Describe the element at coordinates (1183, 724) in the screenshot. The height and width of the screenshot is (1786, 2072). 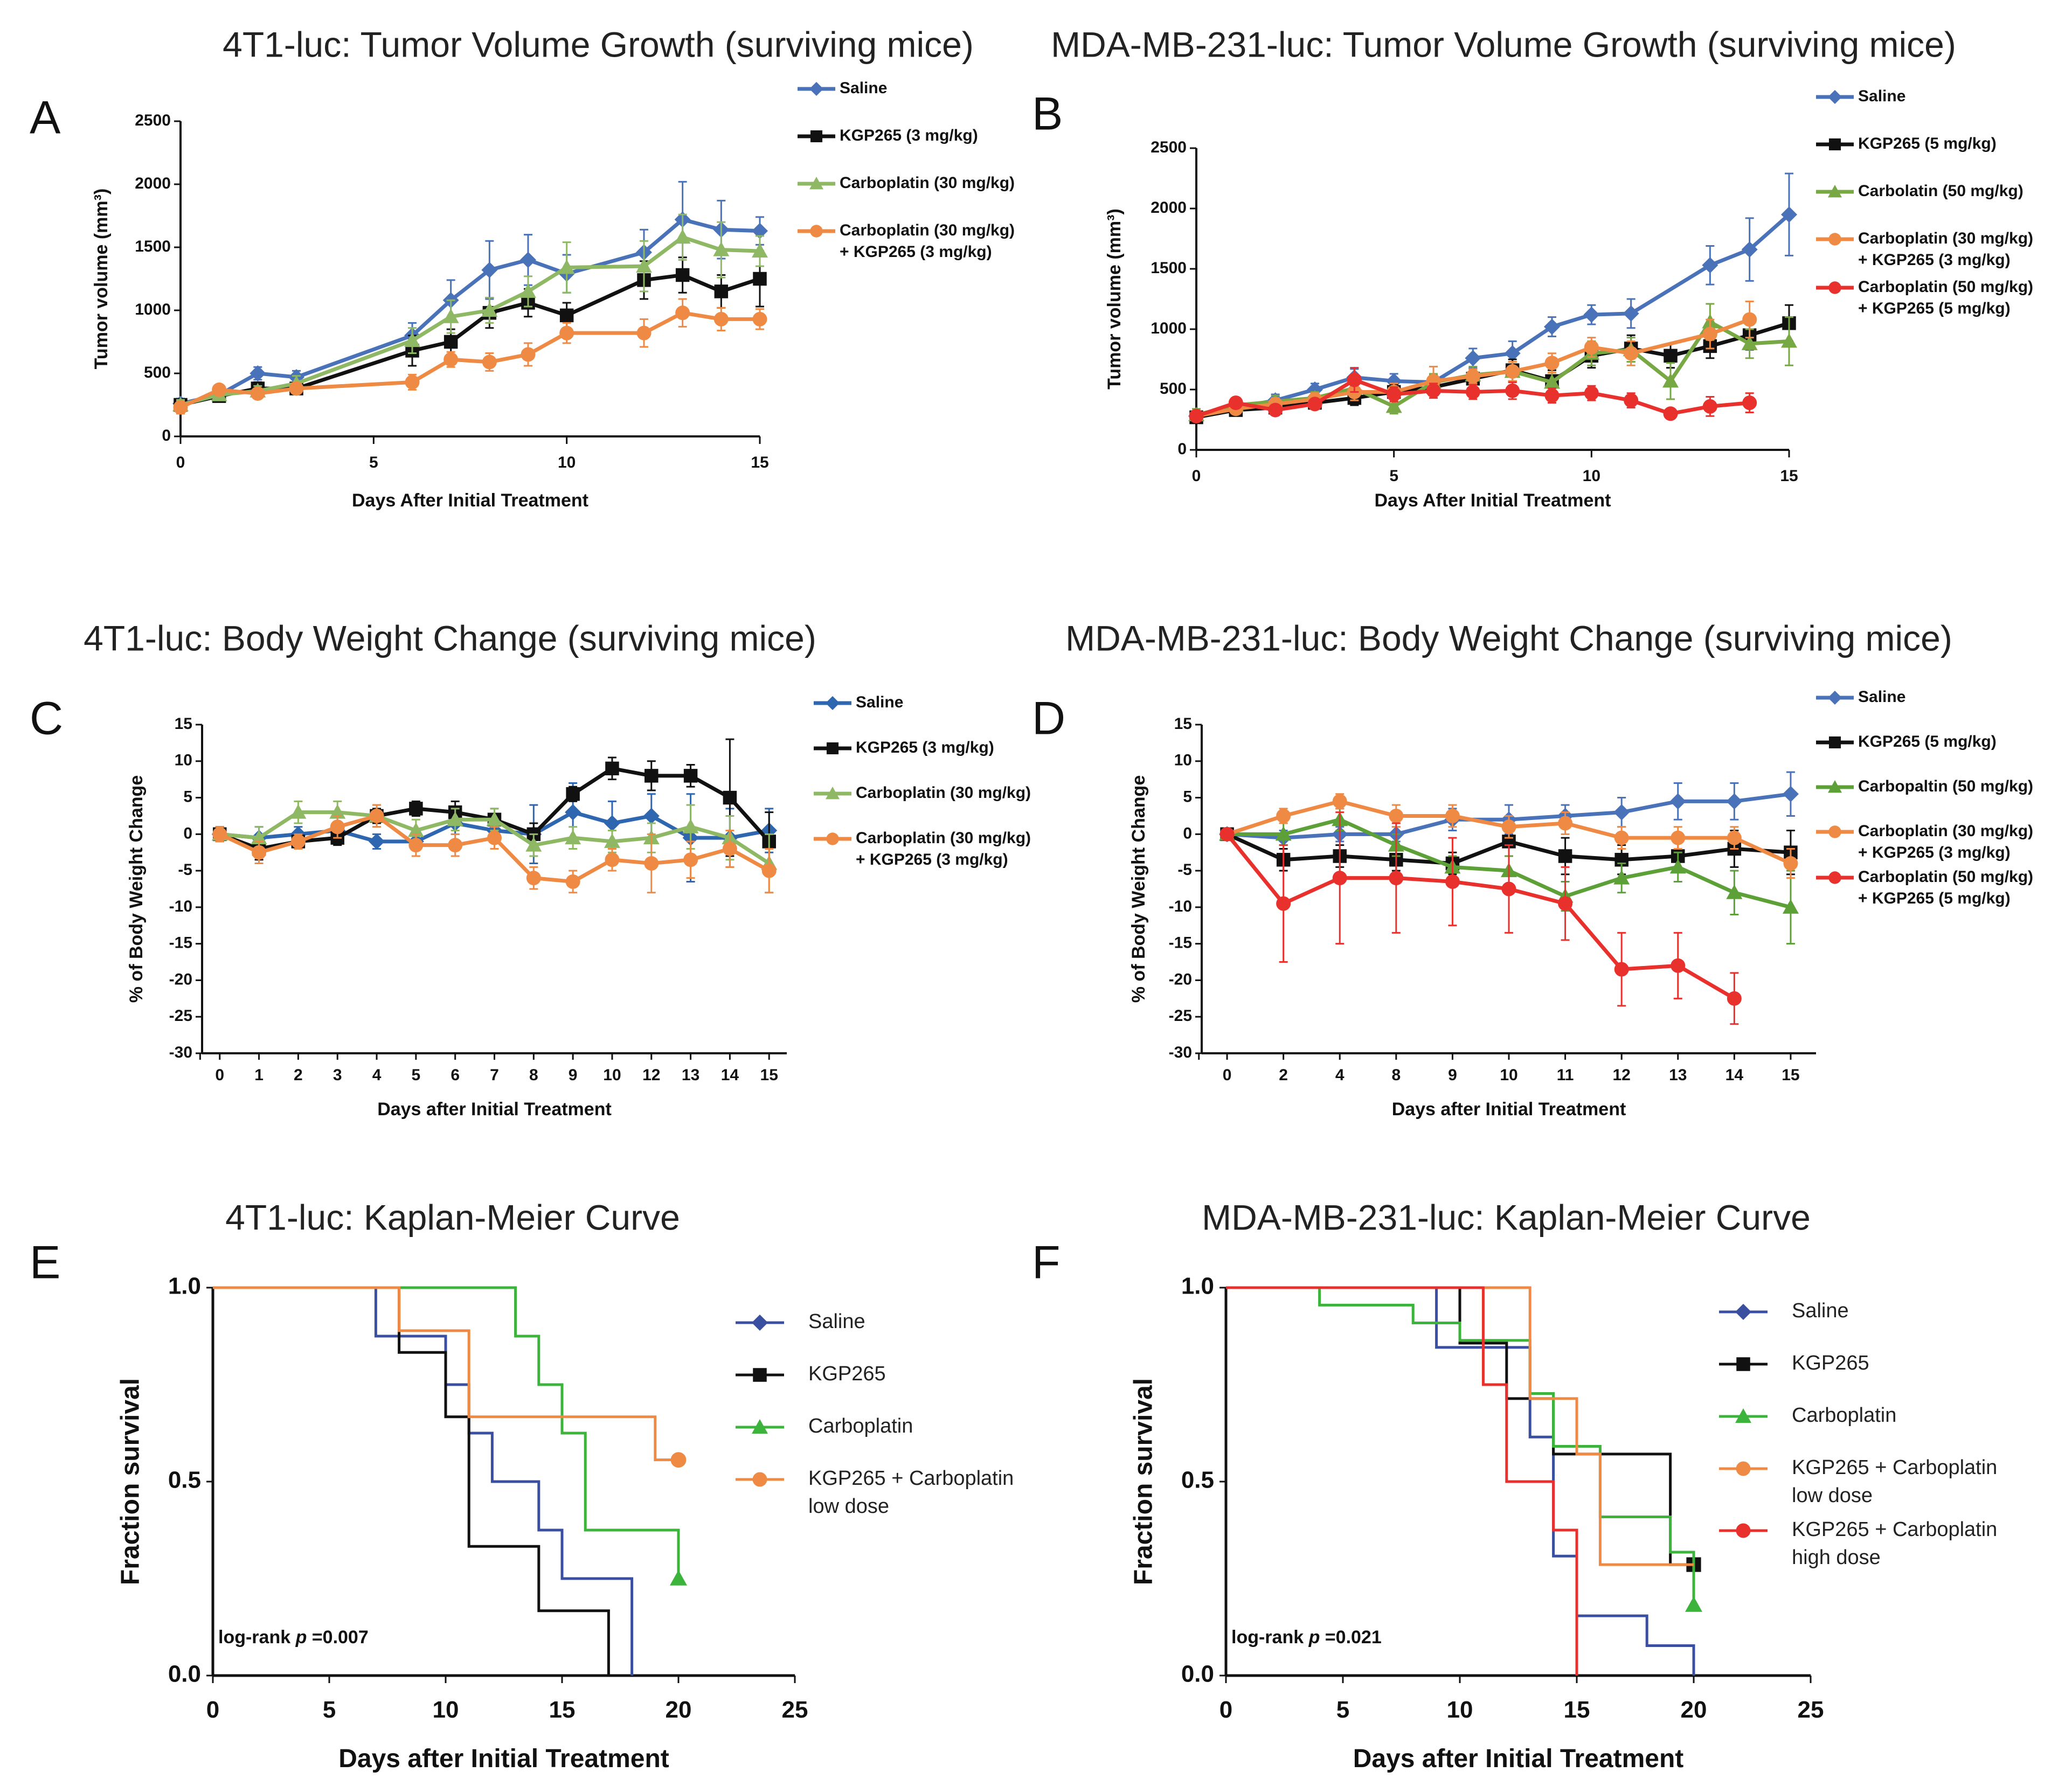
I see `y-tick-label: 15` at that location.